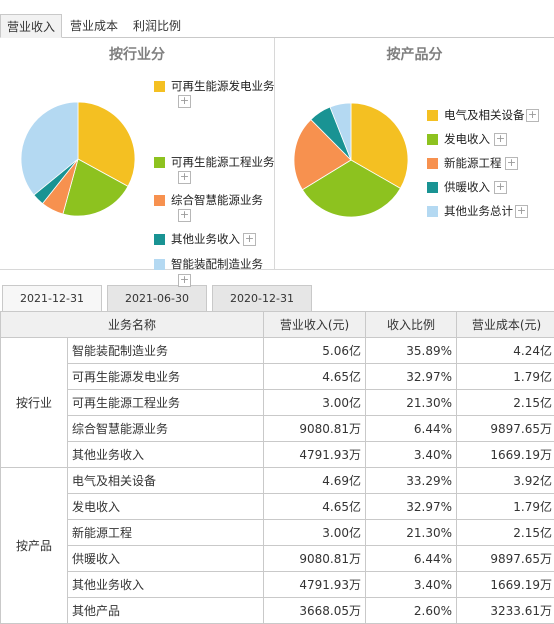 This screenshot has width=554, height=624. I want to click on date-tab-2020-12-31: 2020-12-31, so click(262, 298).